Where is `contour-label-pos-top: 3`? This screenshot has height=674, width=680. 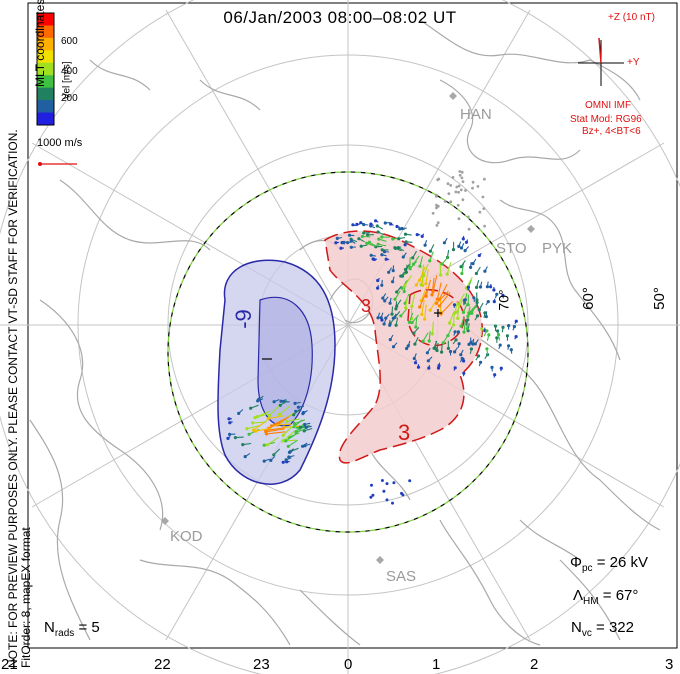 contour-label-pos-top: 3 is located at coordinates (366, 306).